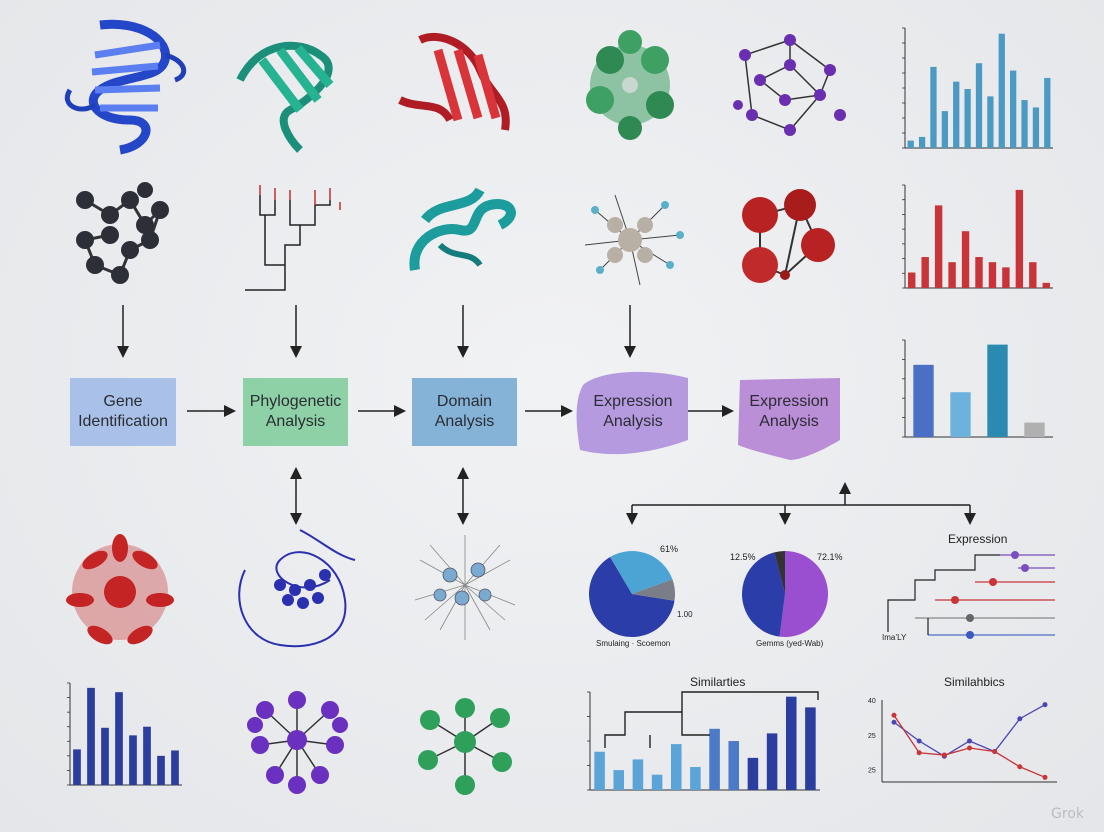  What do you see at coordinates (1067, 814) in the screenshot?
I see `watermark: Grok` at bounding box center [1067, 814].